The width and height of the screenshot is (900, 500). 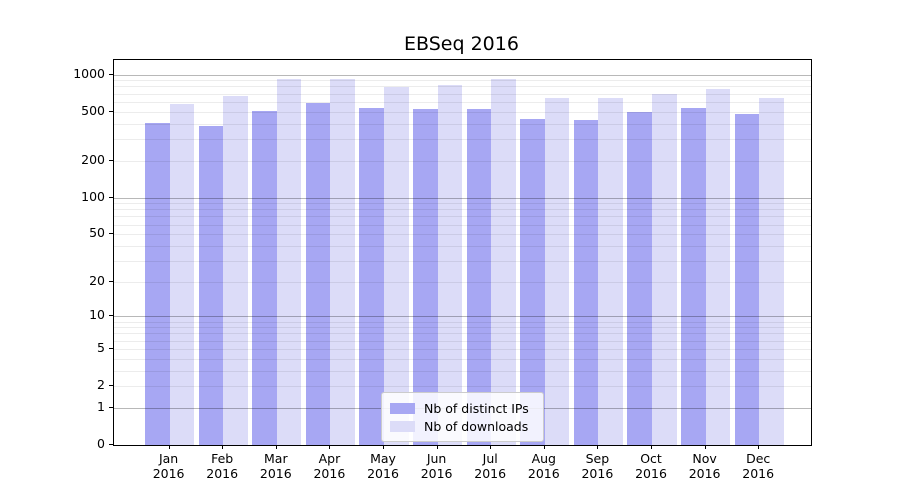 What do you see at coordinates (476, 426) in the screenshot?
I see `legend-label-downloads: Nb of downloads` at bounding box center [476, 426].